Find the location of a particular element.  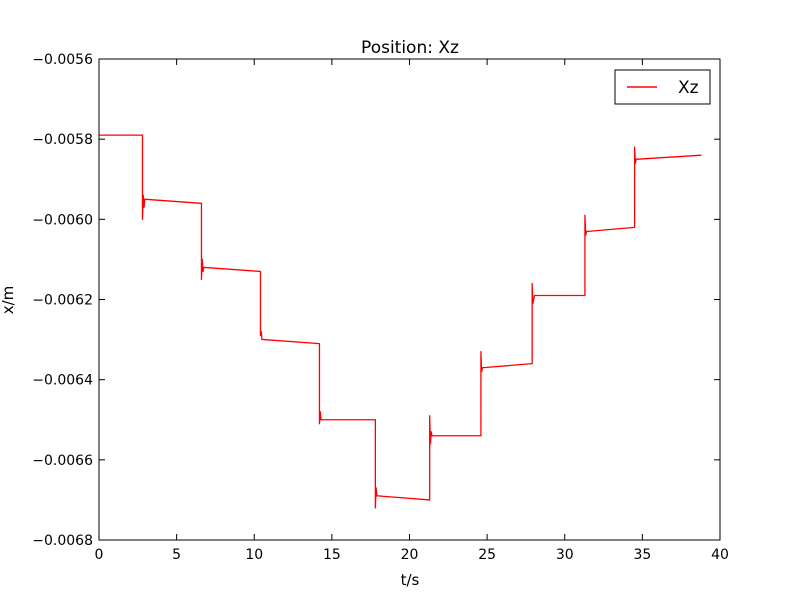

y-tick-label: −0.0064 is located at coordinates (62, 381).